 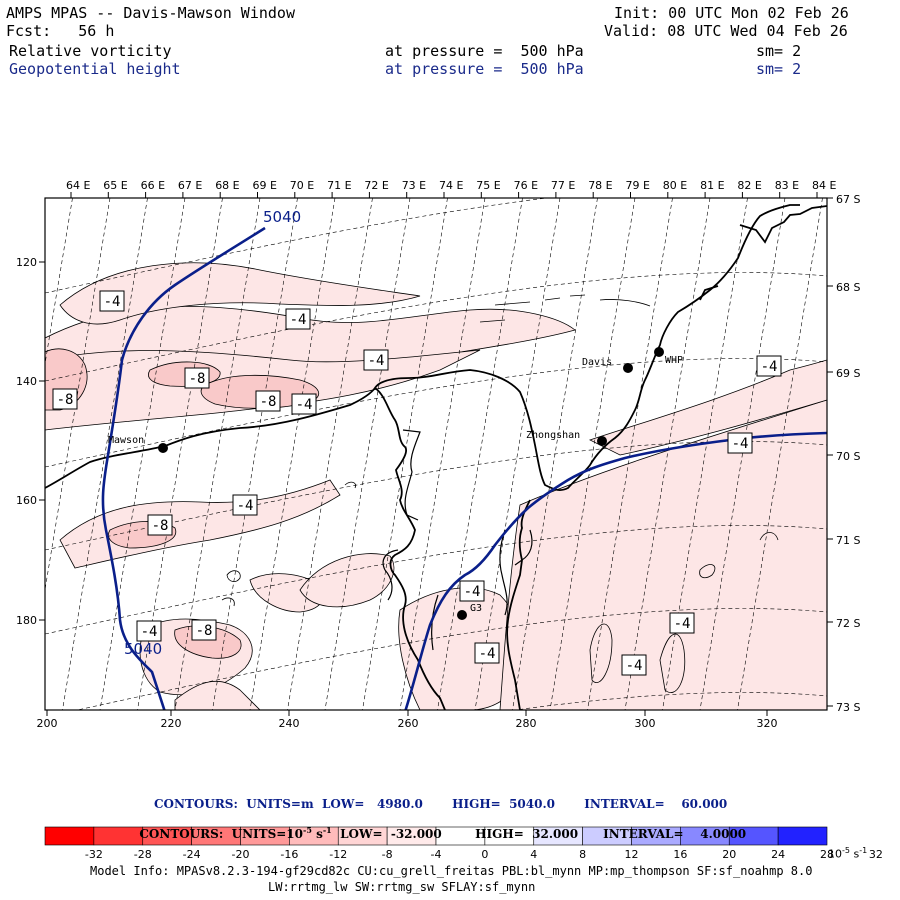 I want to click on lon-label: 71 E, so click(x=339, y=185).